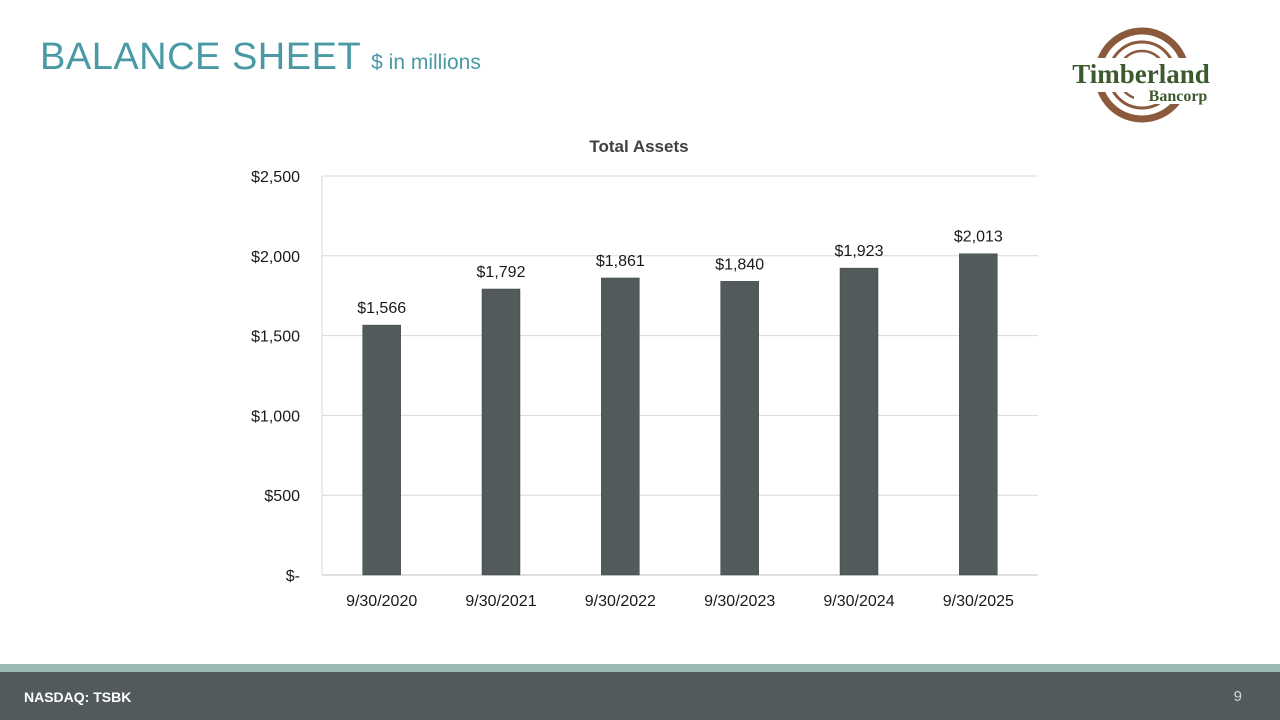  I want to click on x-tick-label: 9/30/2021, so click(500, 601).